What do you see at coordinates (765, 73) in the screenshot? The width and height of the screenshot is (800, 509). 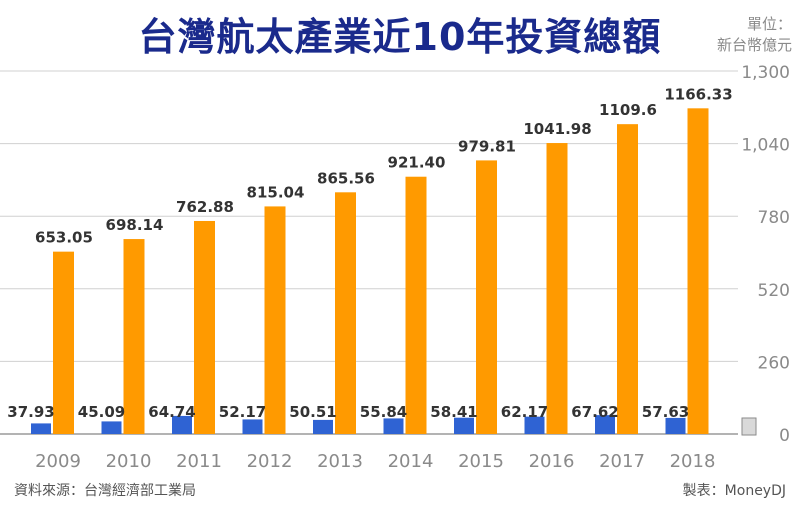 I see `y-tick-label: 1,300` at bounding box center [765, 73].